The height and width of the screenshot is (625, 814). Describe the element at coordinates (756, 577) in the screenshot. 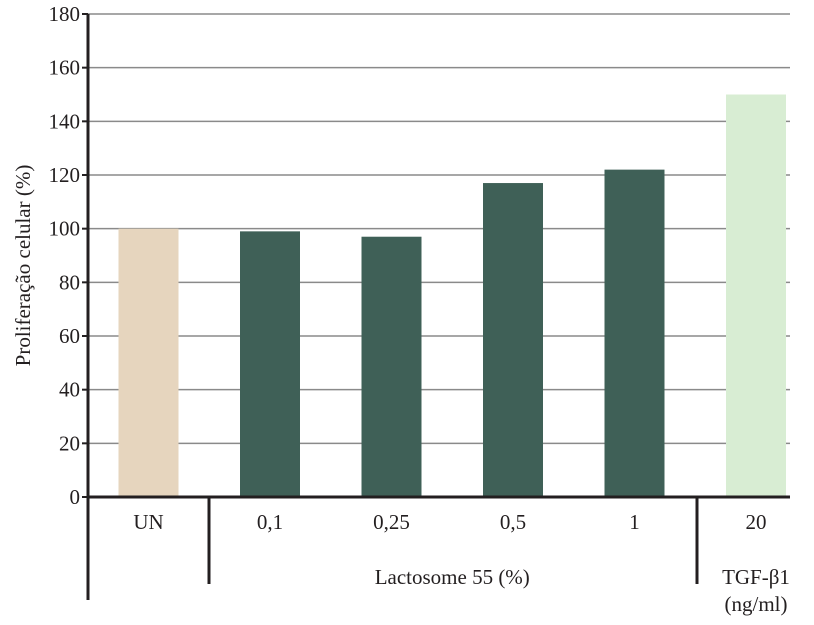

I see `group-label: TGF-β1` at that location.